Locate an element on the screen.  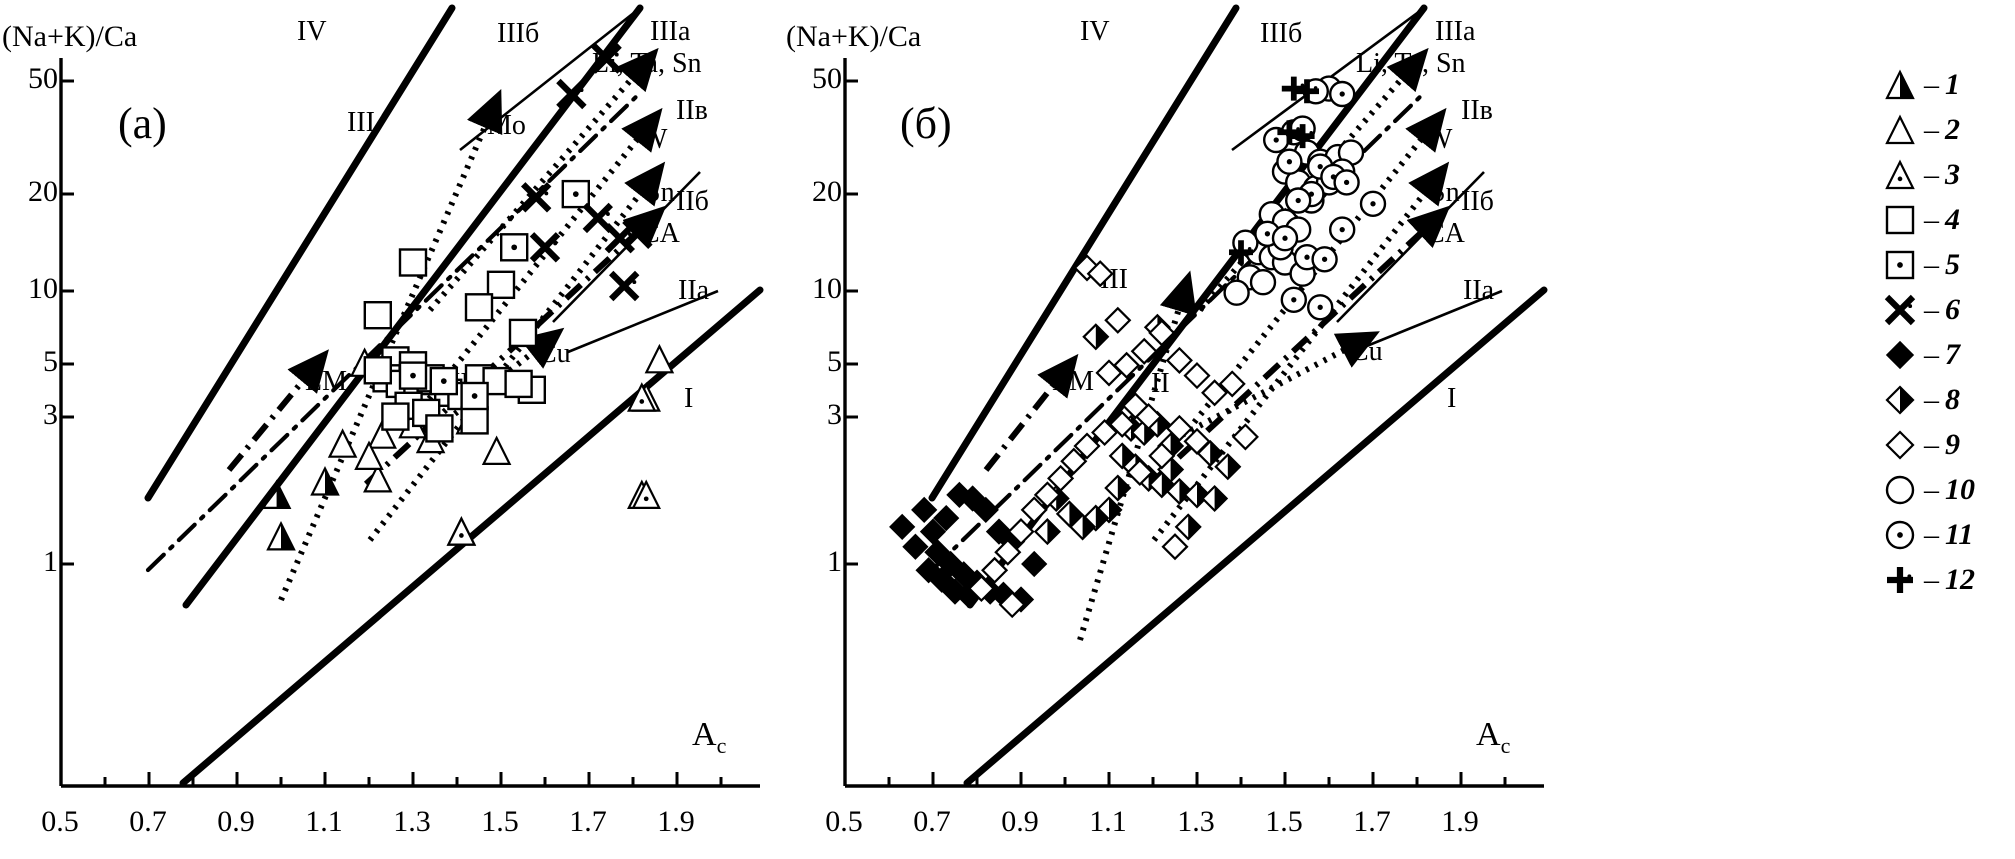
panel-b-xtick-1p1: 1.1 is located at coordinates (1108, 821).